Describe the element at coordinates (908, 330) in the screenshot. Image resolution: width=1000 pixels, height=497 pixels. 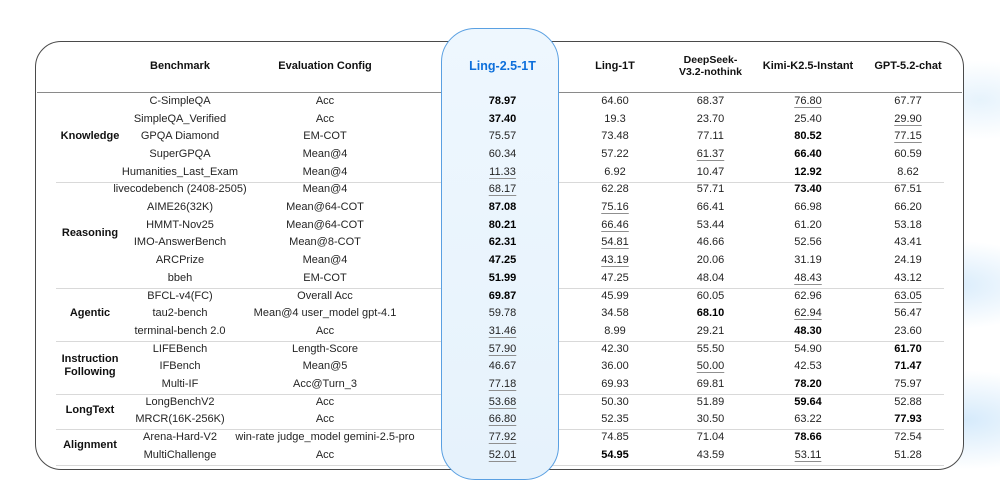
I see `score-cell: 23.60` at that location.